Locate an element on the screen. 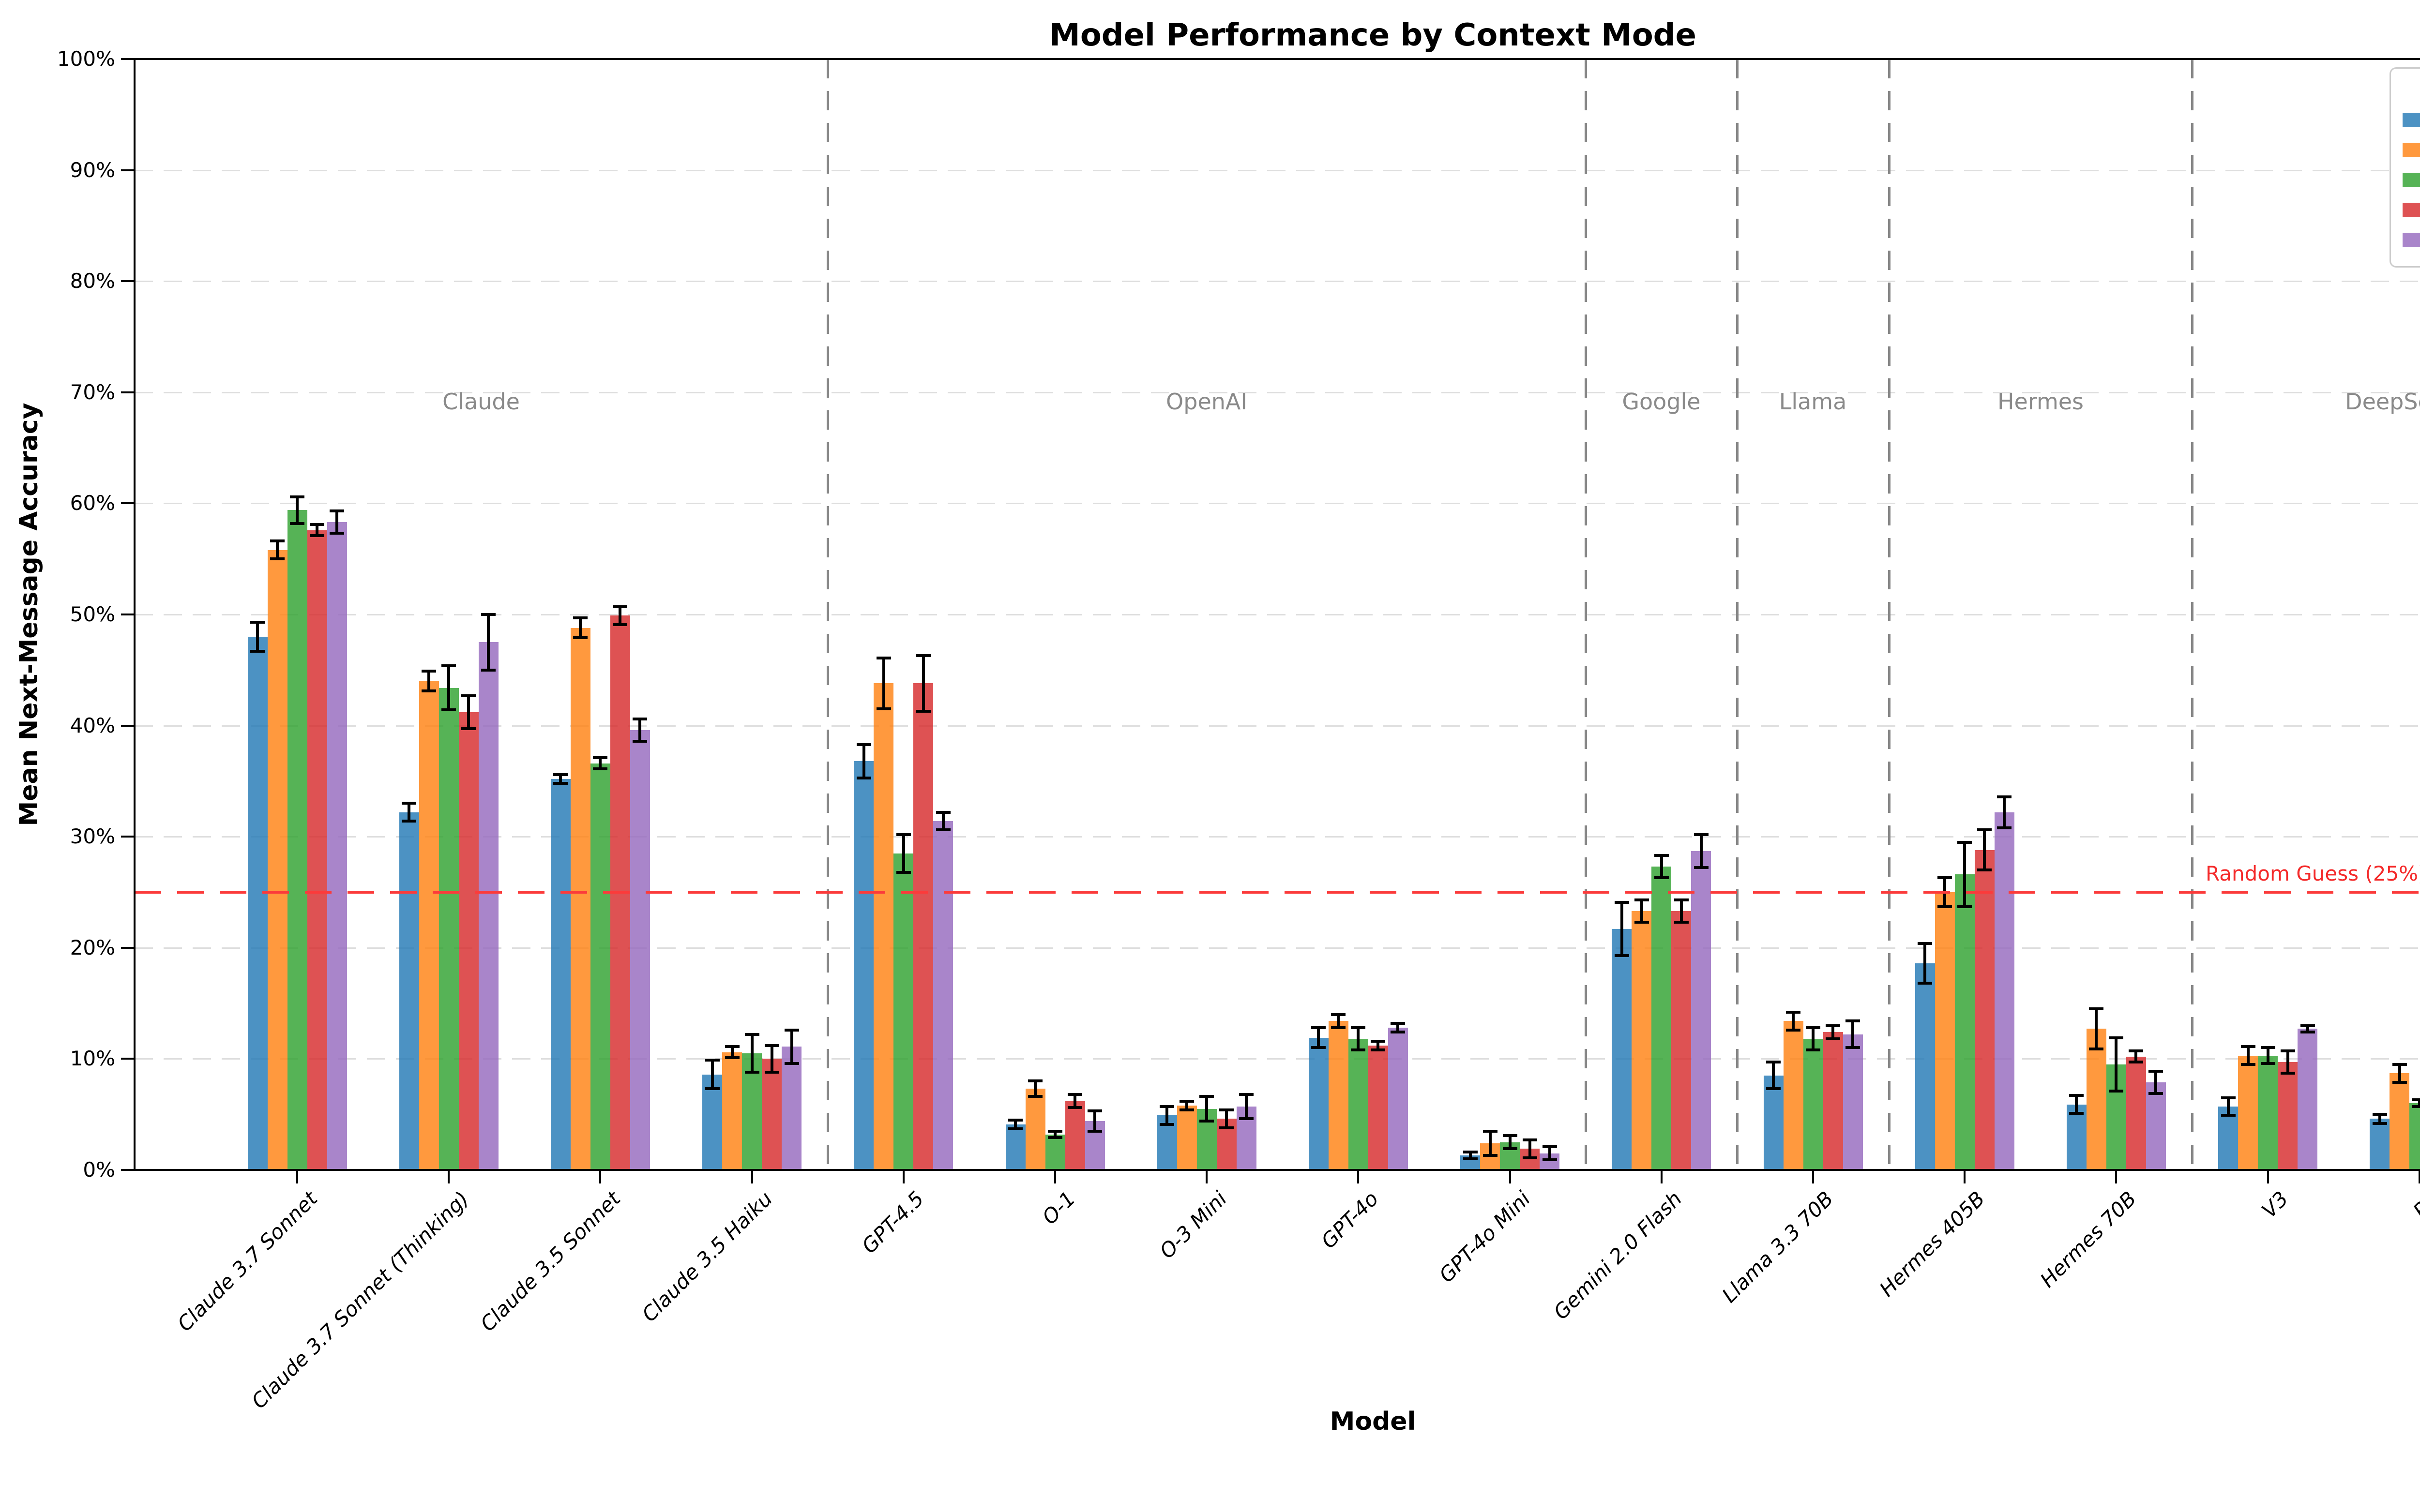 Image resolution: width=2420 pixels, height=1512 pixels. legend-item: 50 Summary is located at coordinates (2411, 180).